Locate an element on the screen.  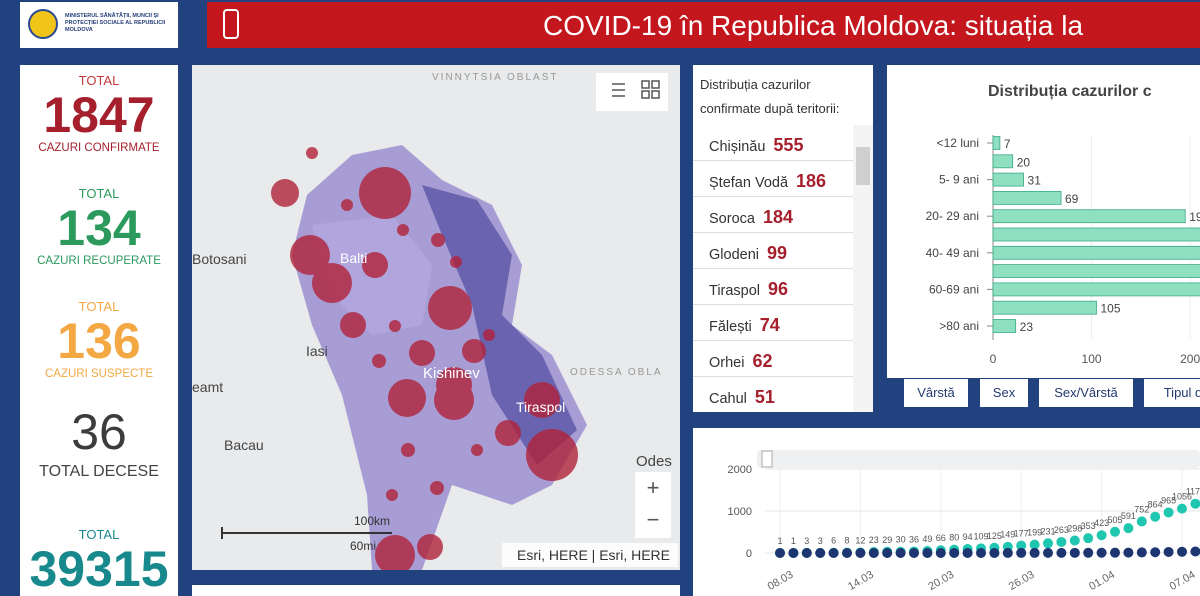
attribution: Esri, HERE | Esri, HERE is located at coordinates (593, 555).